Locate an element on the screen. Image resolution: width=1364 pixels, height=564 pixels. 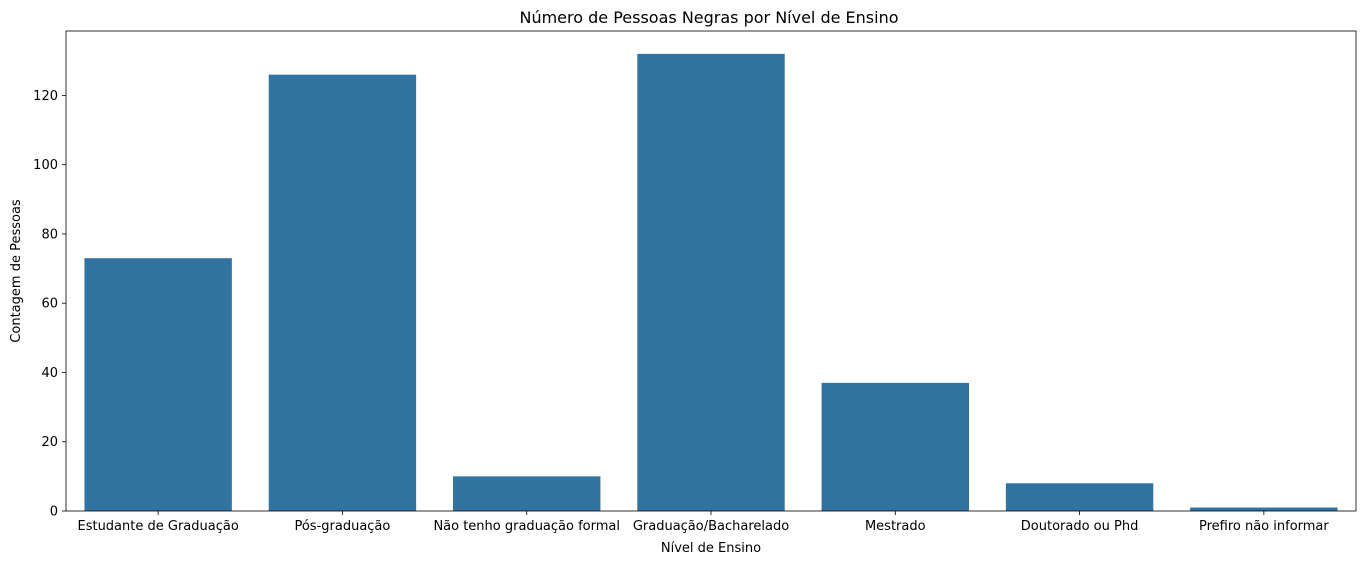
x-tick-label: Prefiro não informar is located at coordinates (1264, 526).